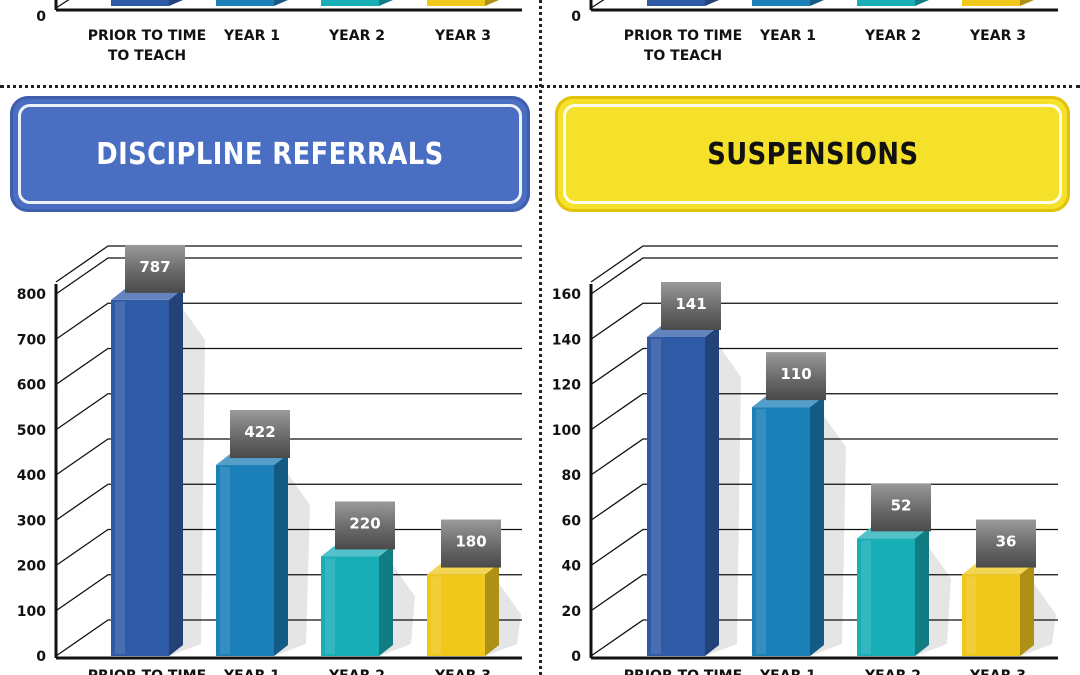  Describe the element at coordinates (572, 612) in the screenshot. I see `y-tick-label: 20` at that location.